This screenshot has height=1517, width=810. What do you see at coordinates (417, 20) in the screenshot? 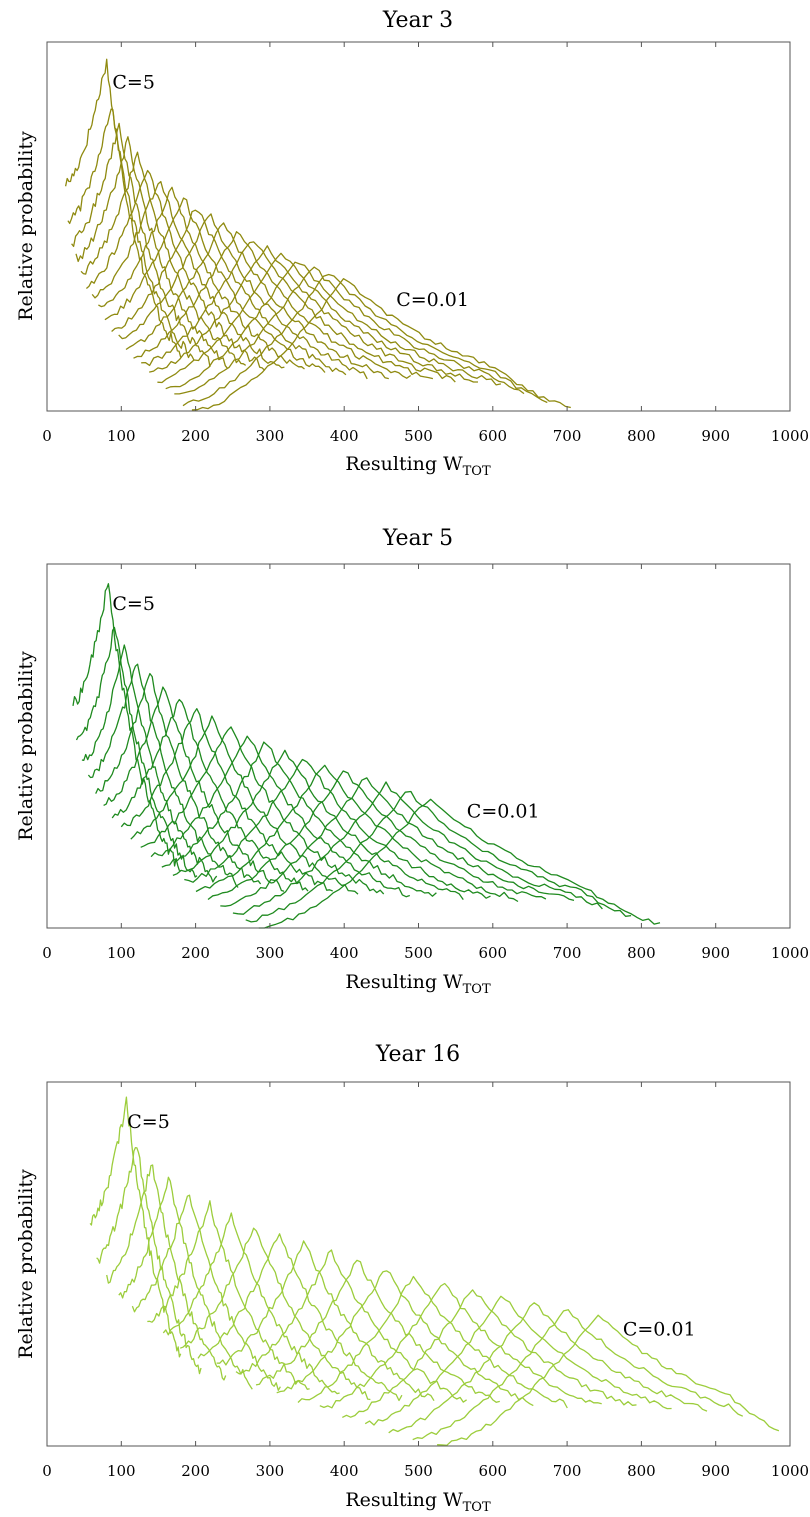
I see `panel-1-title: Year 3` at bounding box center [417, 20].